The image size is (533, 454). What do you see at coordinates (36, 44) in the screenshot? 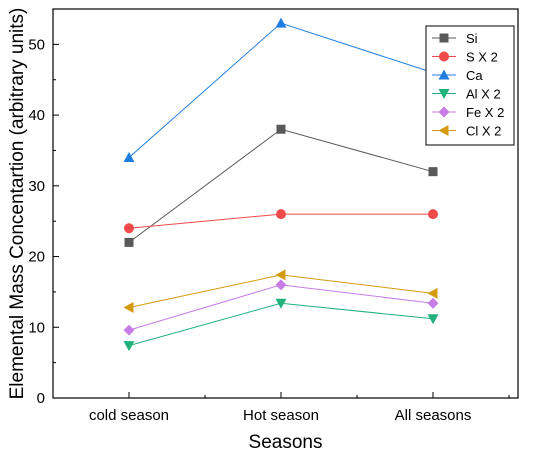
I see `y-tick-label: 50` at bounding box center [36, 44].